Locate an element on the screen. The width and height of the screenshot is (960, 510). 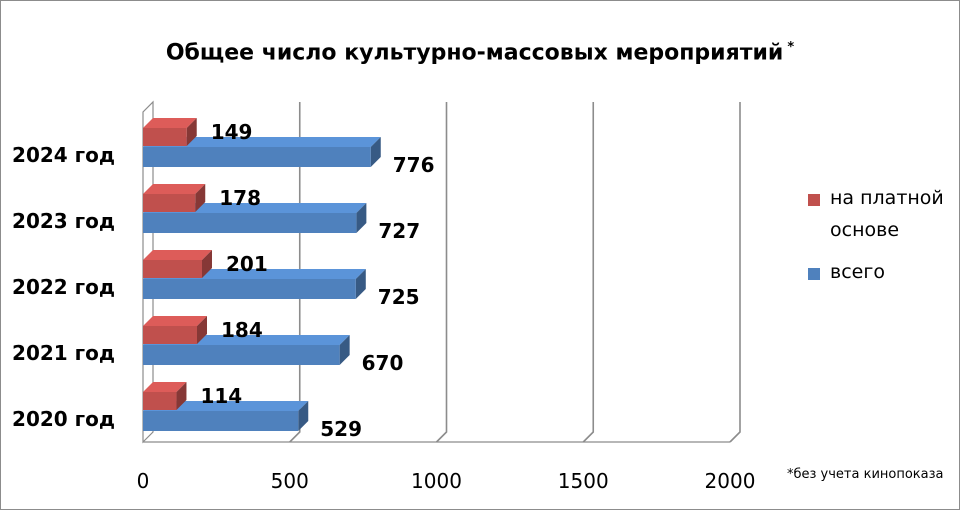
footnote: *без учета кинопоказа is located at coordinates (865, 474).